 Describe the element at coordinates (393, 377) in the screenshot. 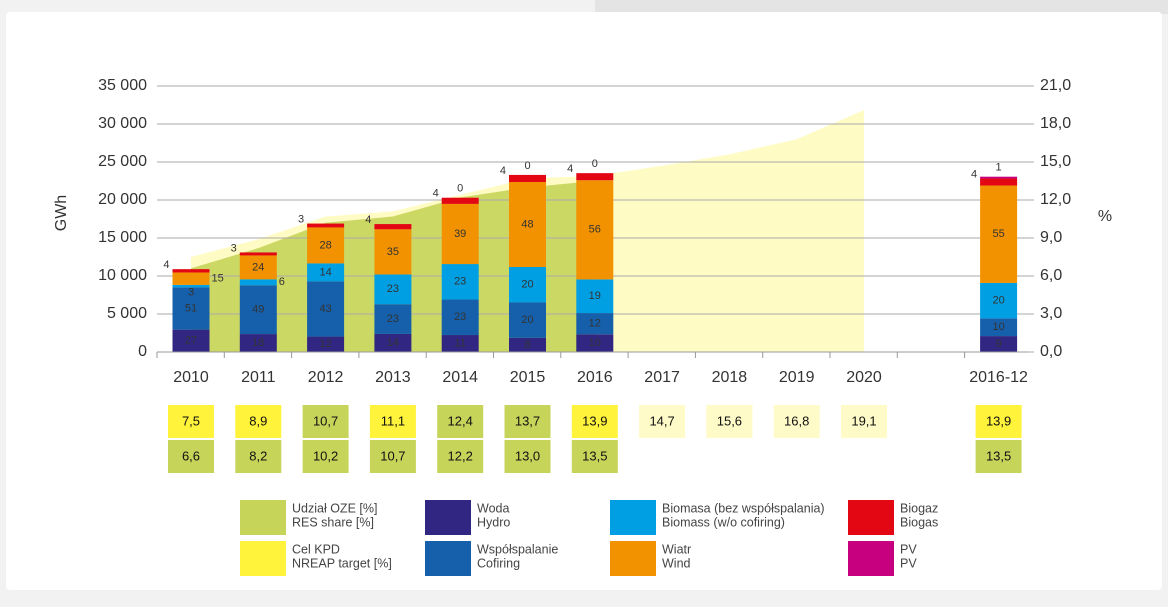

I see `x-tick-label: 2013` at that location.